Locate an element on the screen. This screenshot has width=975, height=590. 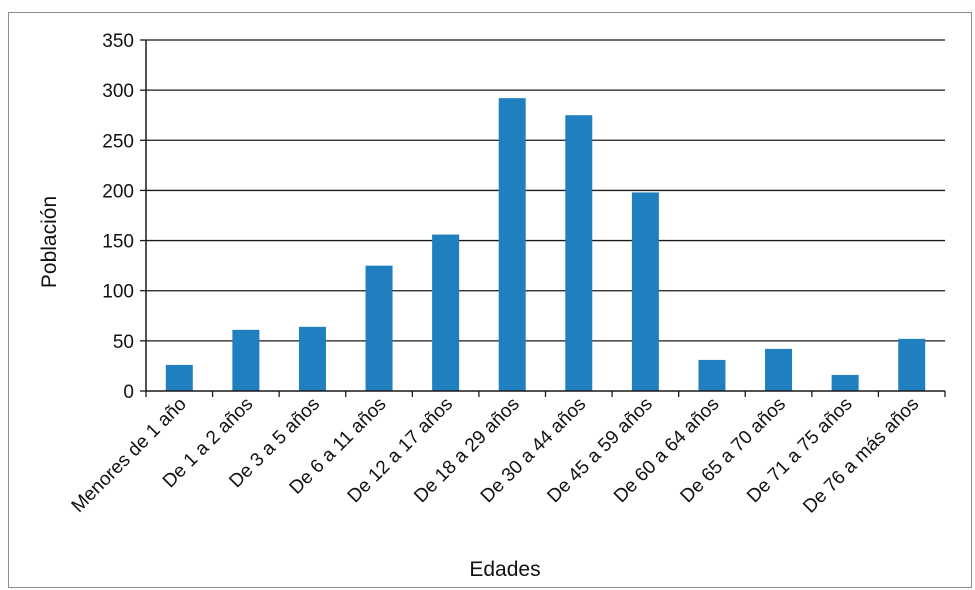
y-axis-title: Población is located at coordinates (49, 242).